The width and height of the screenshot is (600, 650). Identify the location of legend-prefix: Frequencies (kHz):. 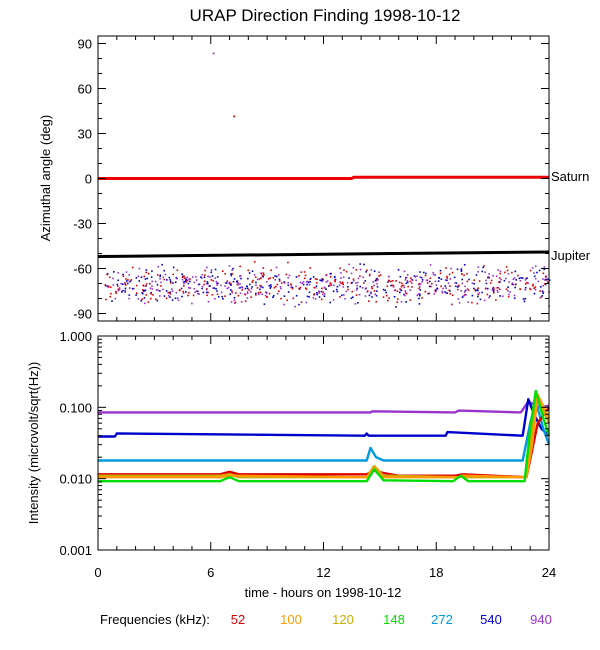
(155, 619).